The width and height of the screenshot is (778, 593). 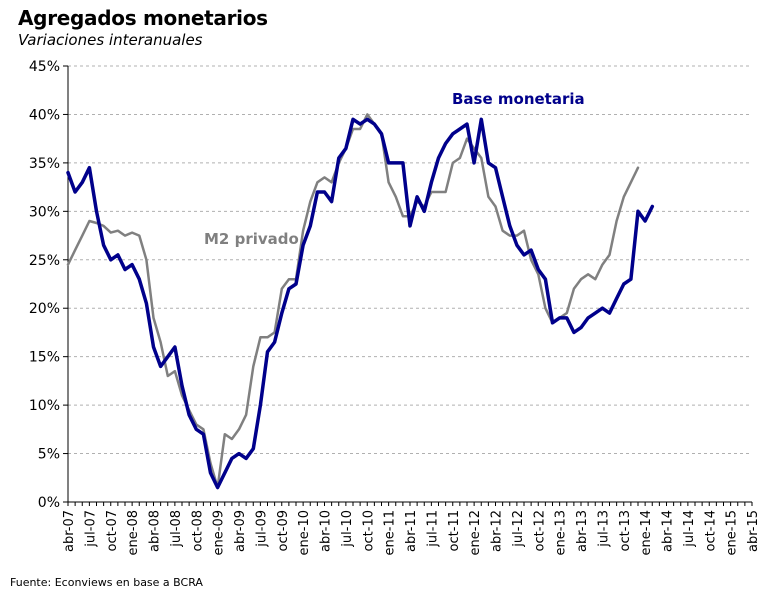 I want to click on y-tick-label: 25%, so click(x=44, y=261).